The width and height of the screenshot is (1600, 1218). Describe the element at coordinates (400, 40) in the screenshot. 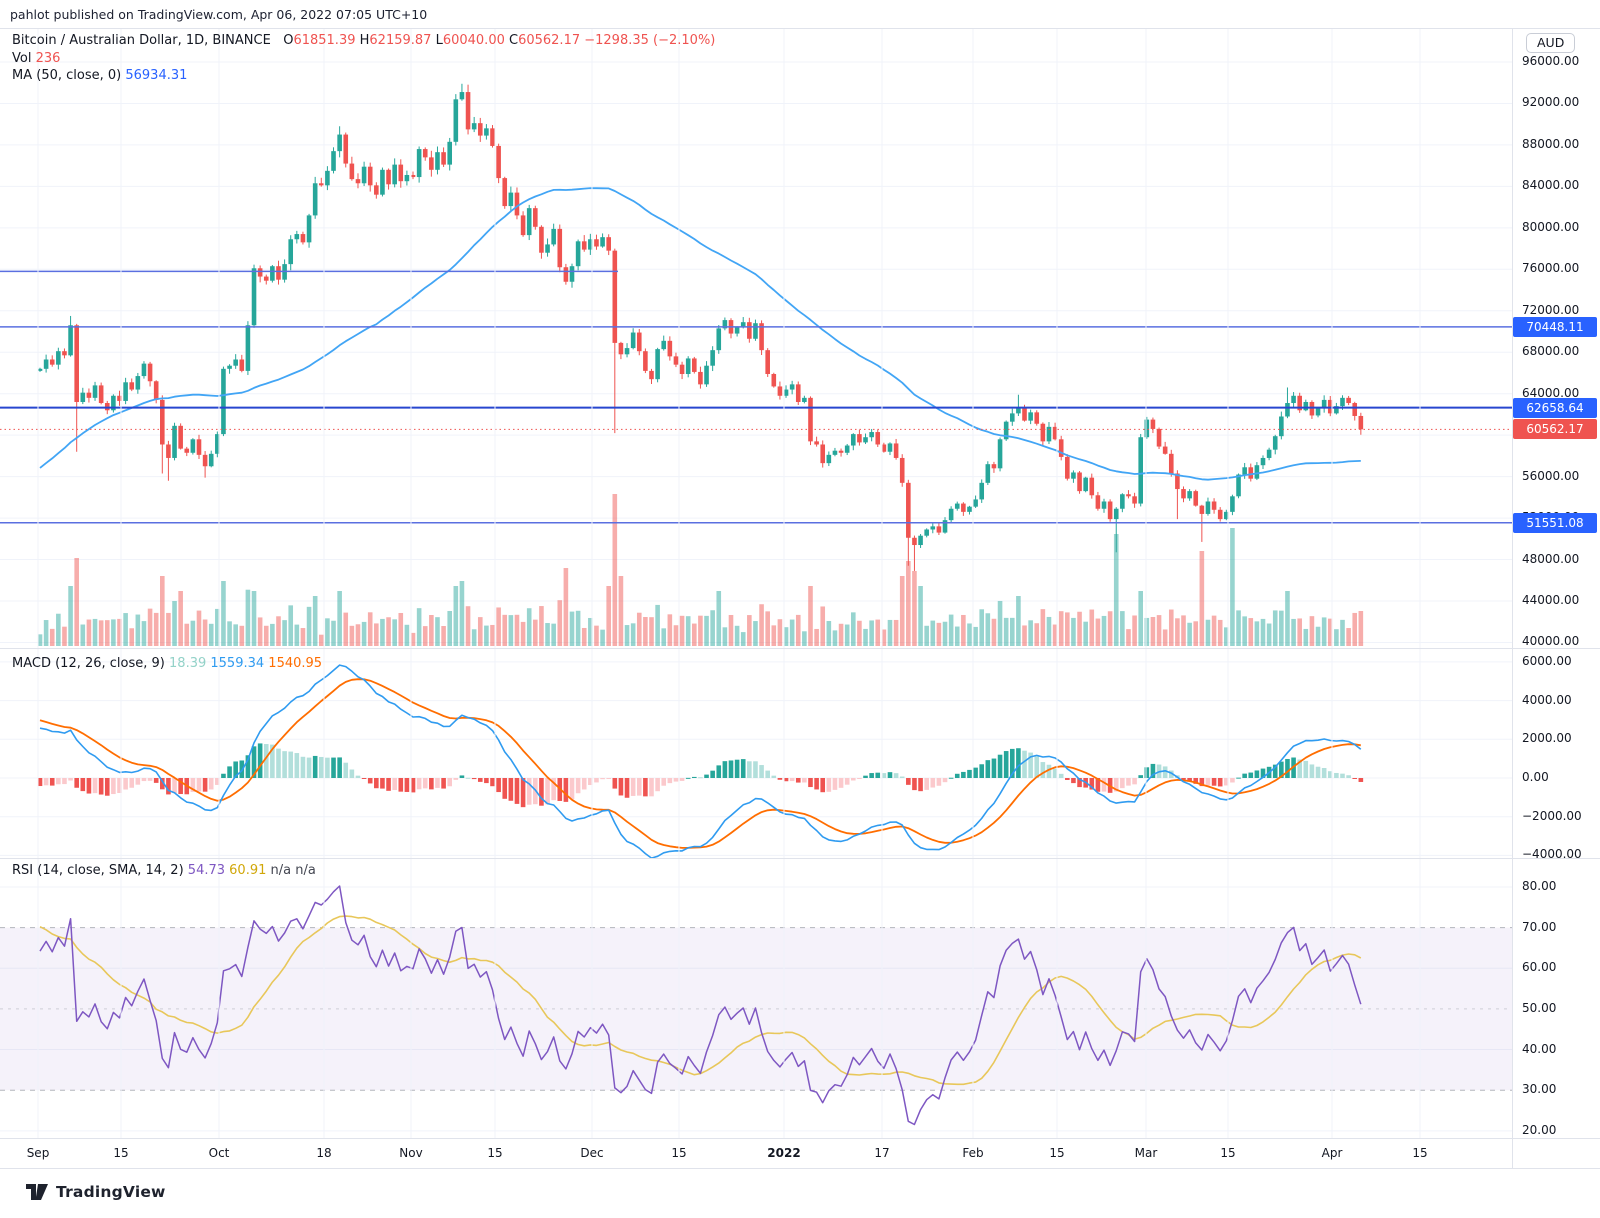

I see `high-value: 62159.87` at that location.